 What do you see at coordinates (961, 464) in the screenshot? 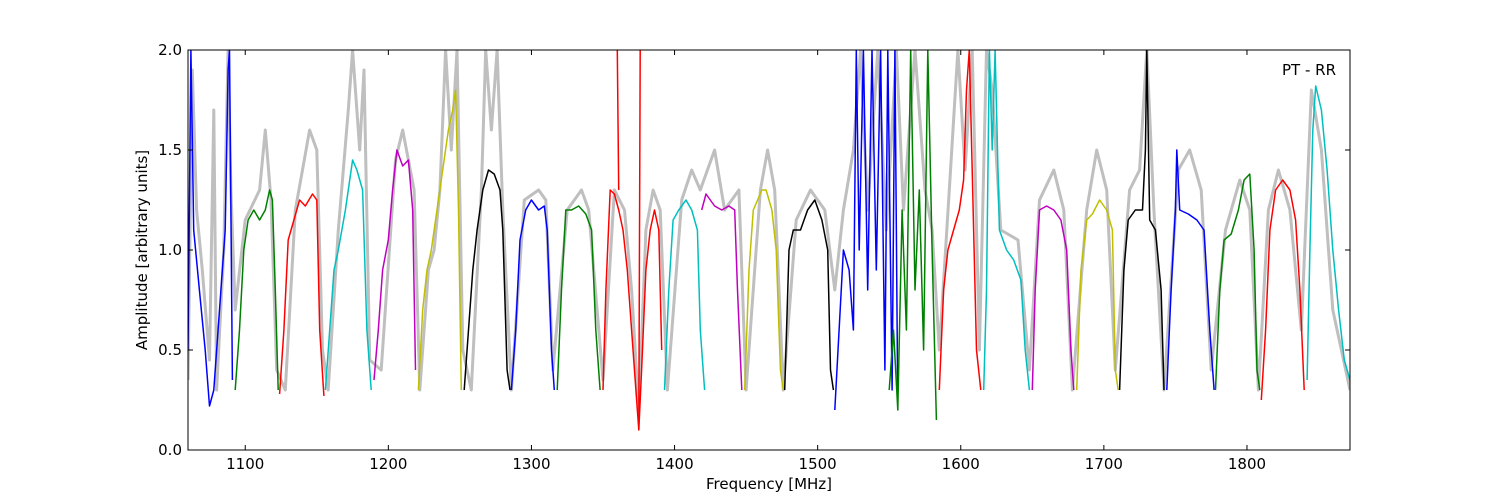
I see `x-tick-label: 1600` at bounding box center [961, 464].